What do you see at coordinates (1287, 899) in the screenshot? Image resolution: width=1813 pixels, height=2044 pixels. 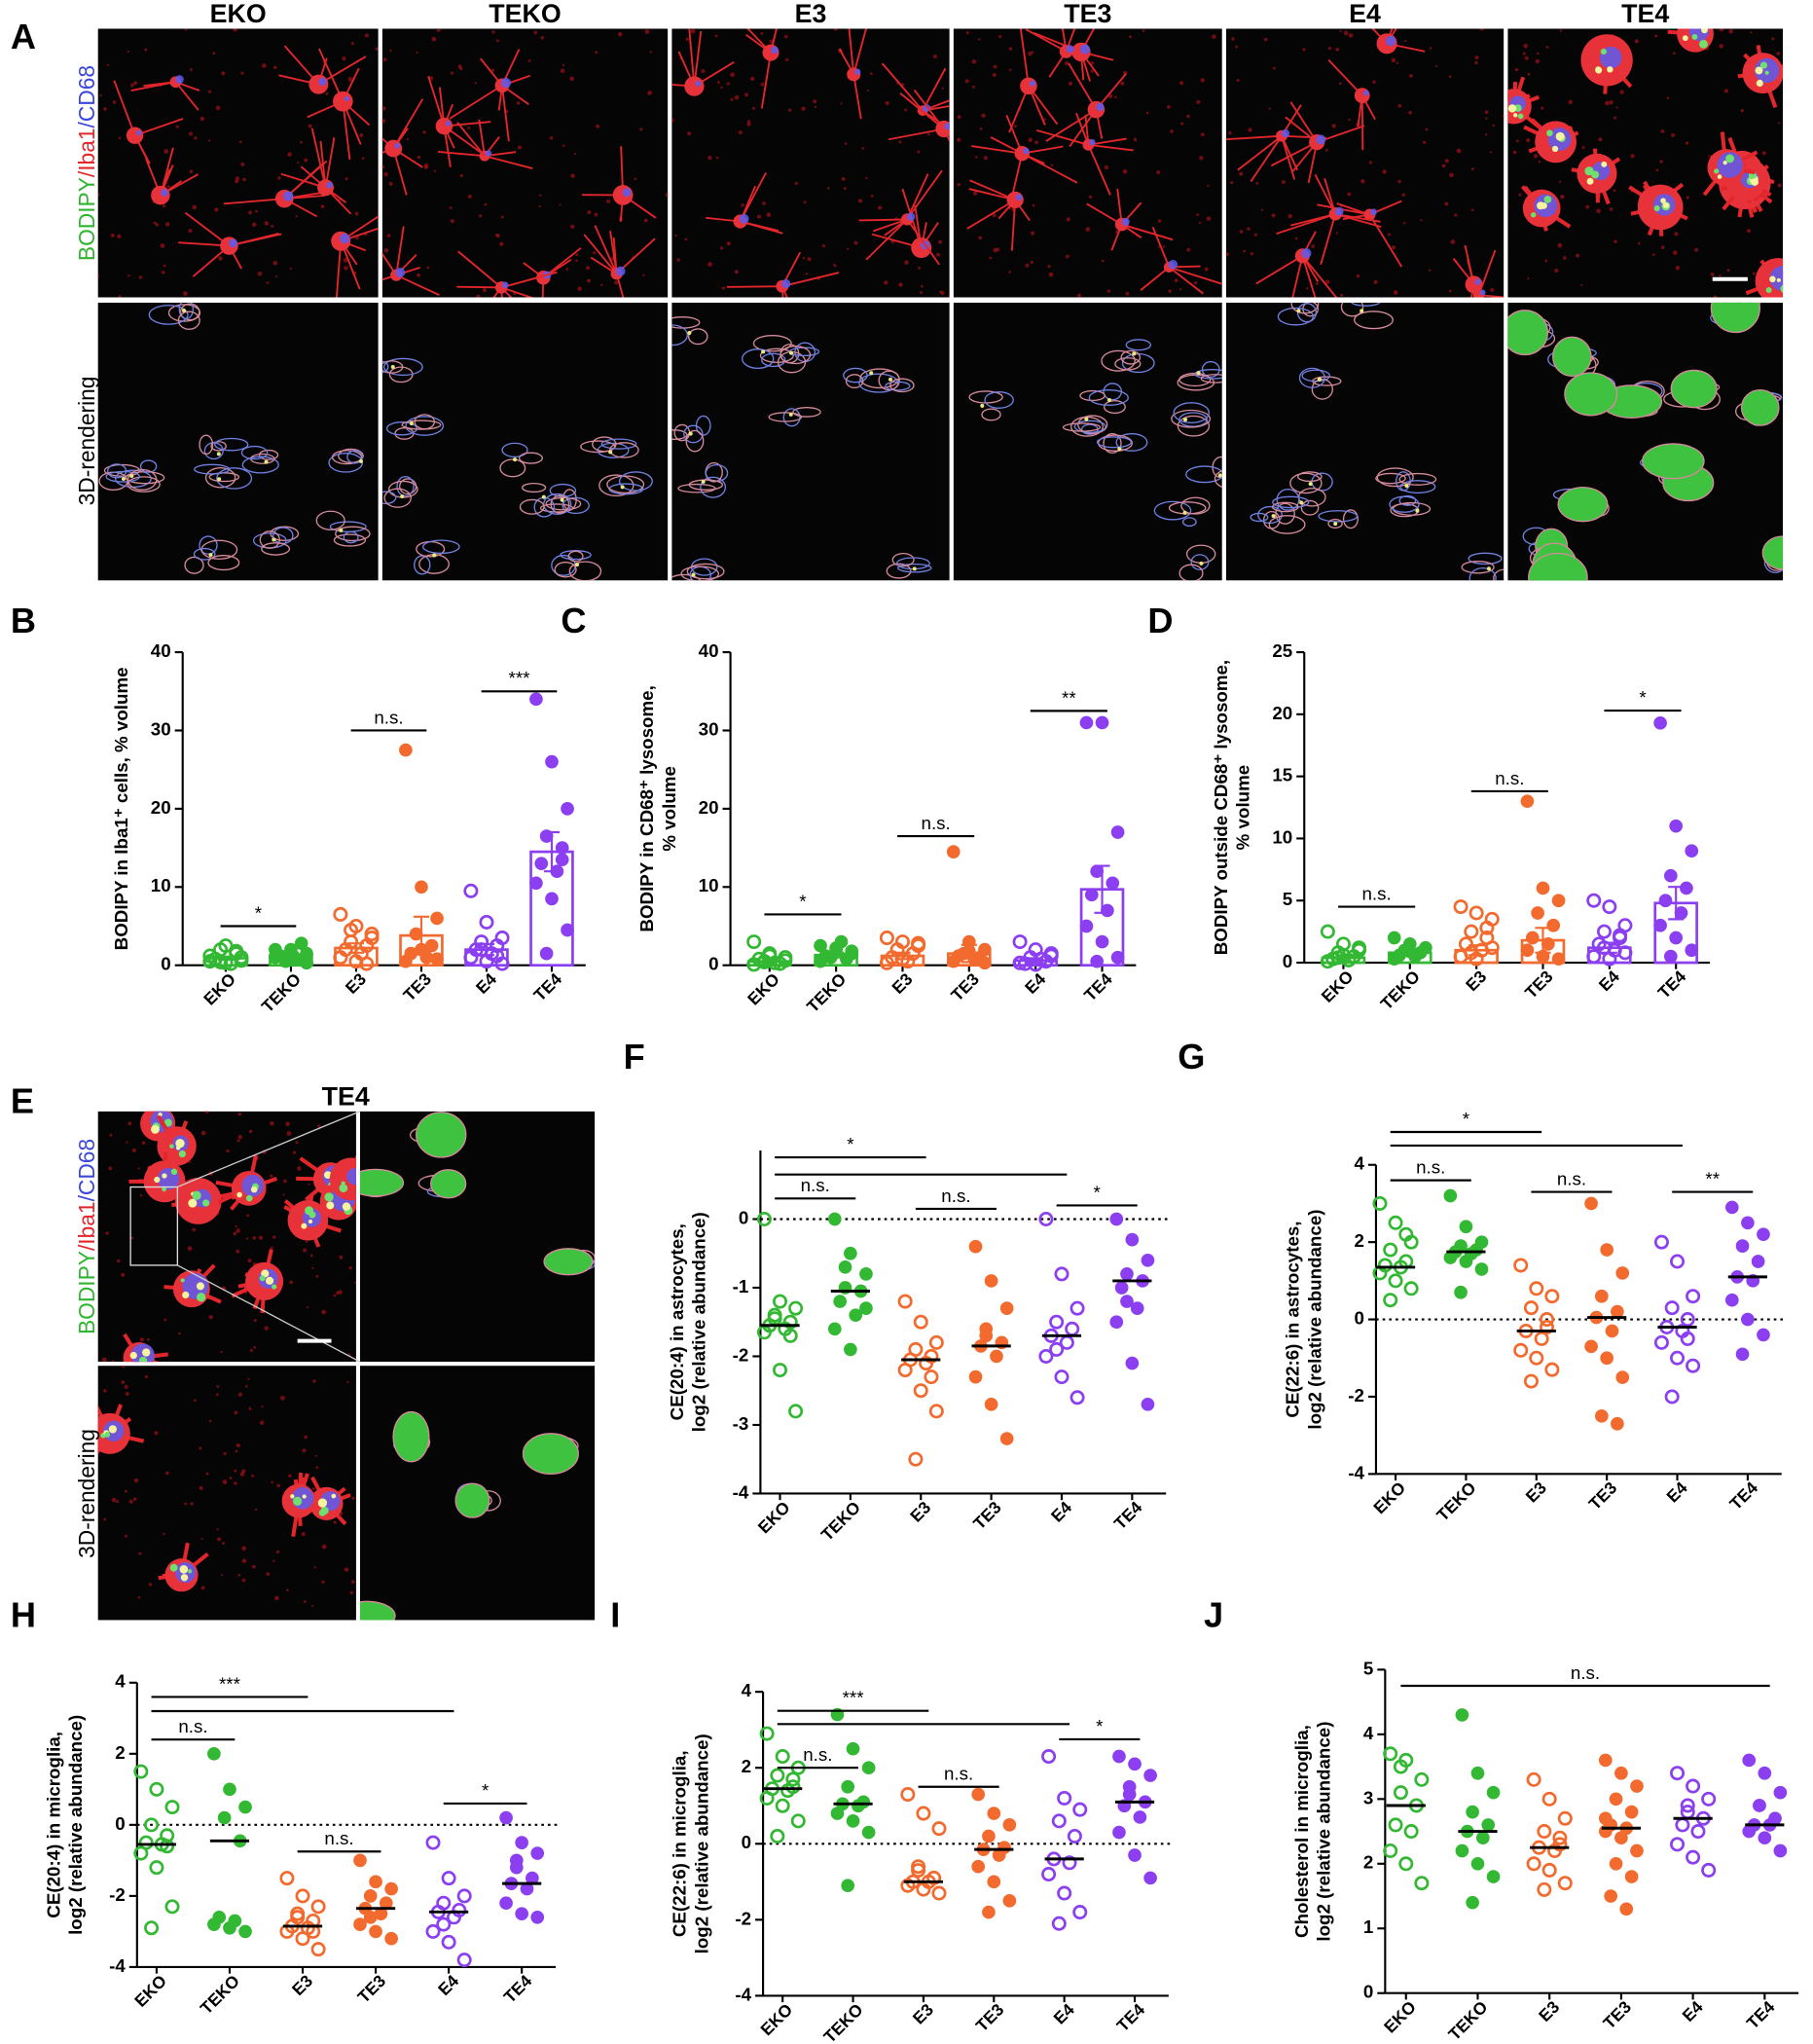 I see `y-tick-label: 5` at bounding box center [1287, 899].